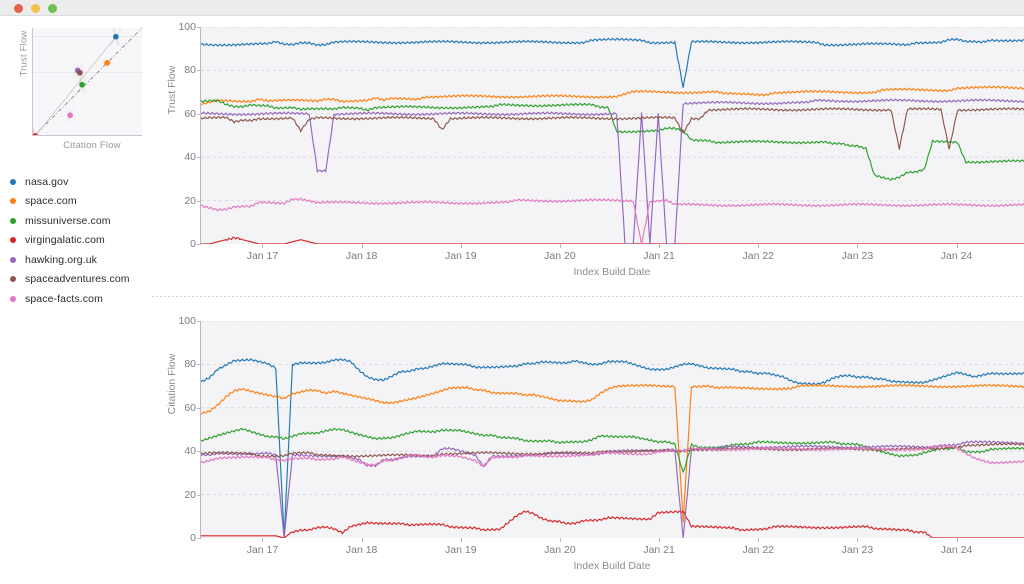  I want to click on legend-item-label: space.com, so click(51, 201).